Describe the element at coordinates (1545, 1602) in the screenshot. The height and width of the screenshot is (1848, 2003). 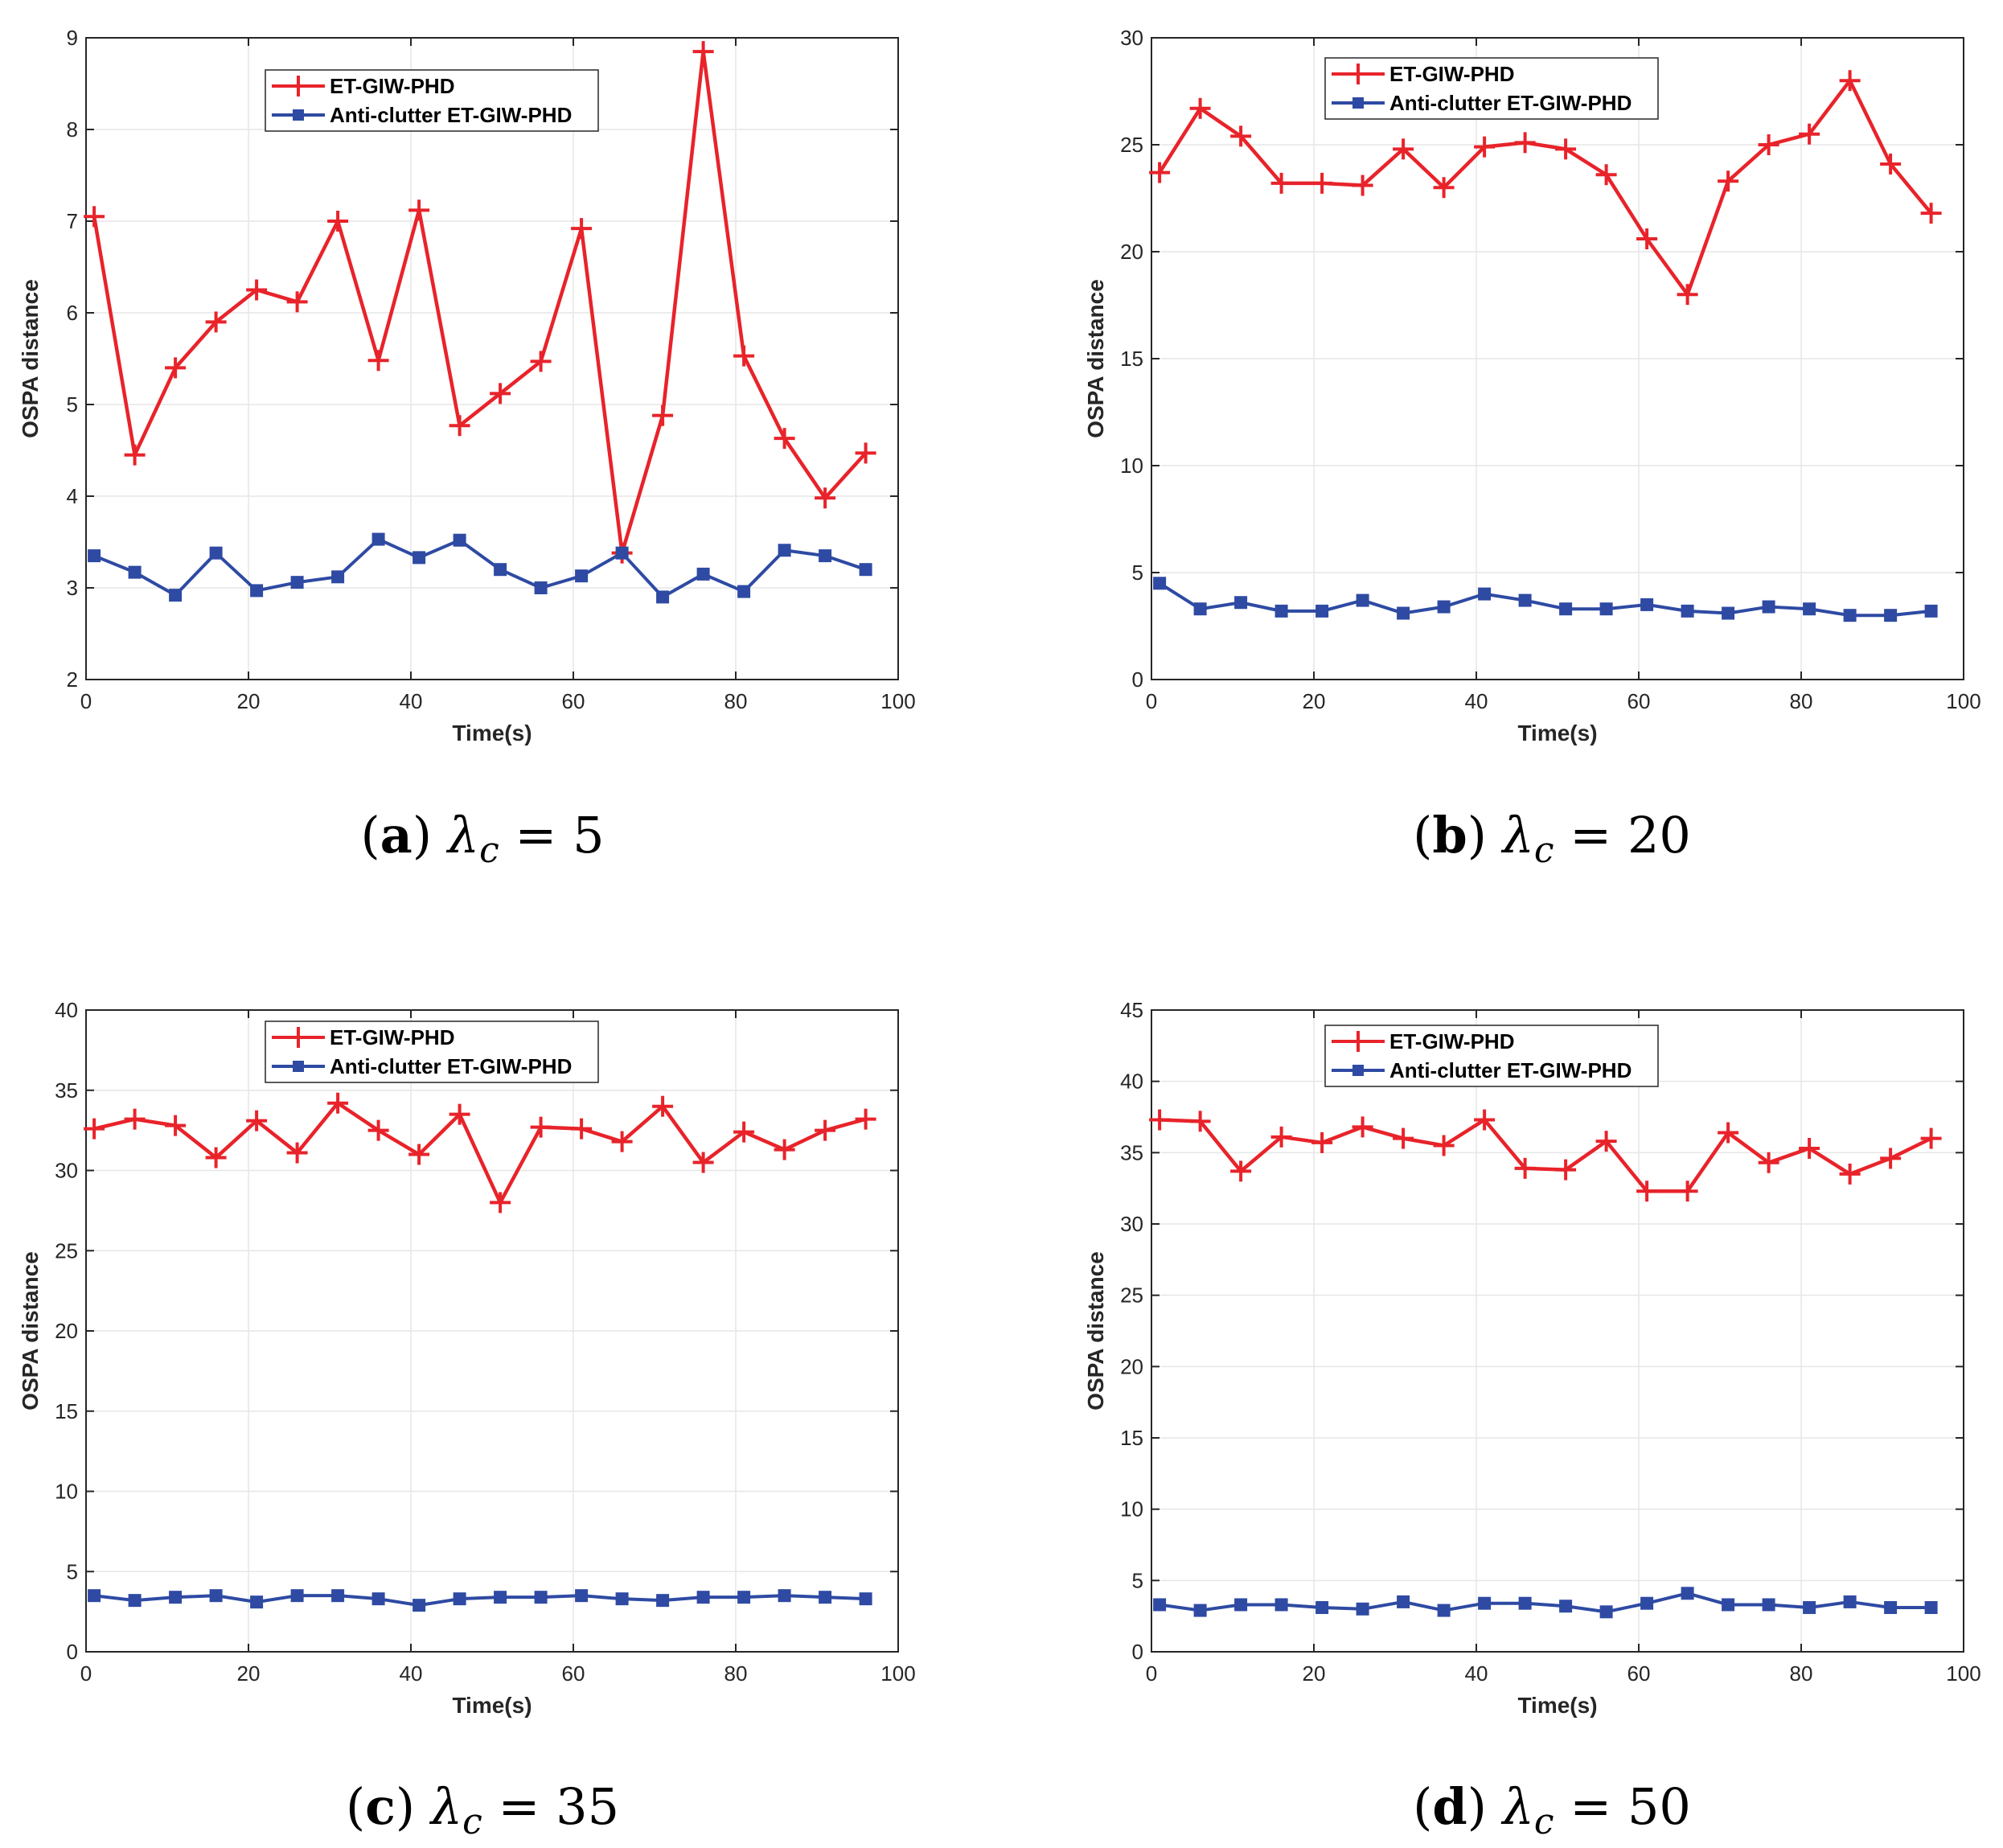
I see `series-line-anti-clutter` at that location.